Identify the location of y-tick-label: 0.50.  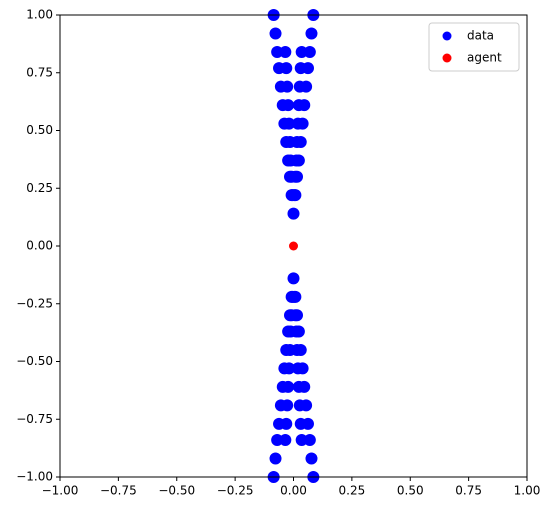
(39, 130).